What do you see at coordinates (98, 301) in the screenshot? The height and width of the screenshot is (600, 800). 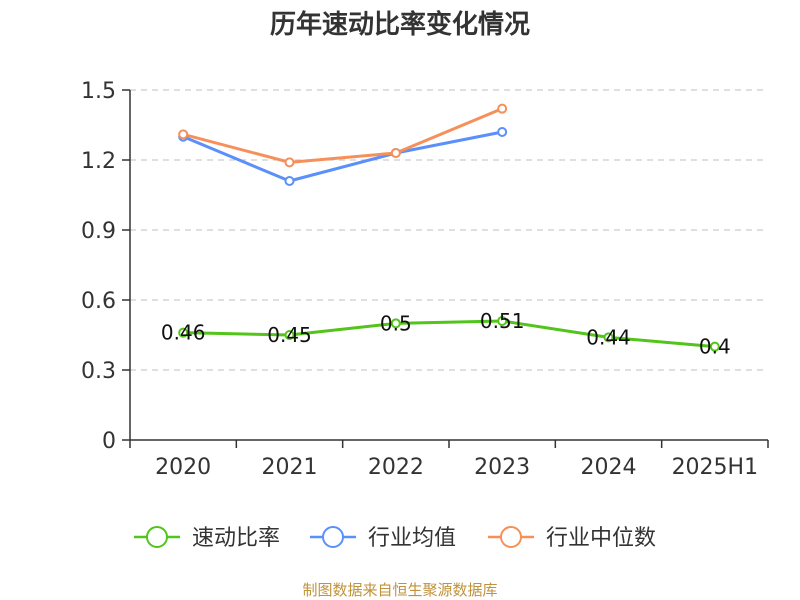 I see `y-tick-label: 0.6` at bounding box center [98, 301].